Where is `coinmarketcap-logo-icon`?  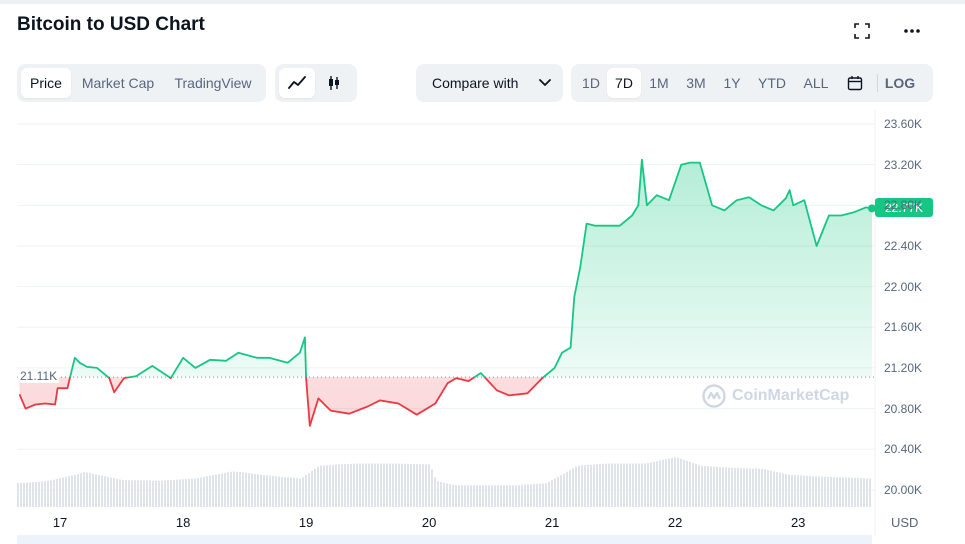 coinmarketcap-logo-icon is located at coordinates (714, 396).